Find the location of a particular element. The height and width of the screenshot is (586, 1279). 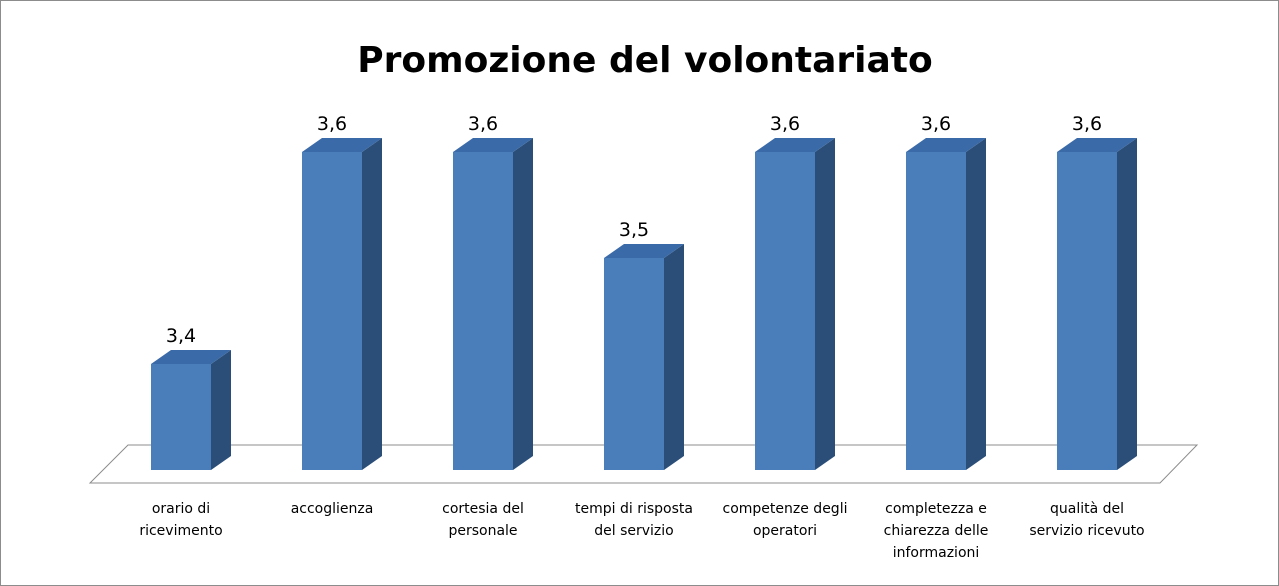

x-tick-label: tempi di risposta del servizio is located at coordinates (634, 520).